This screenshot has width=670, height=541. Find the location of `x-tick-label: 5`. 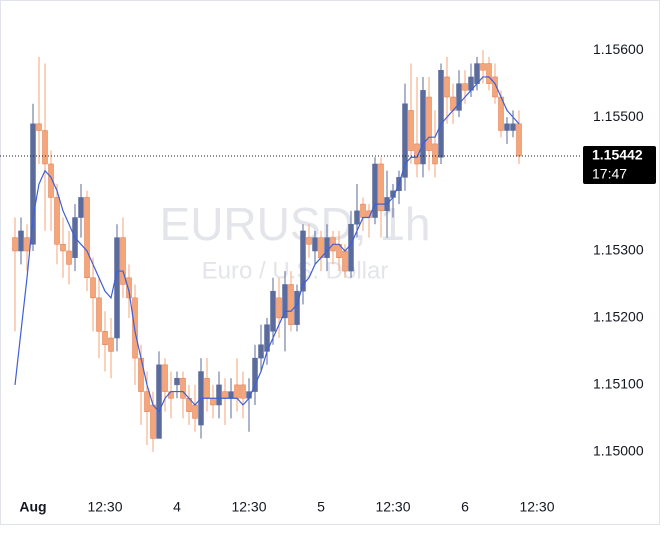

x-tick-label: 5 is located at coordinates (321, 507).